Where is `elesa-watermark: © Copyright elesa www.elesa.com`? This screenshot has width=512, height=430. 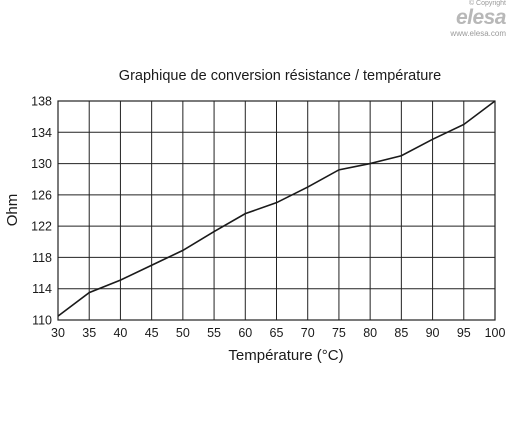
elesa-watermark: © Copyright elesa www.elesa.com is located at coordinates (471, 19).